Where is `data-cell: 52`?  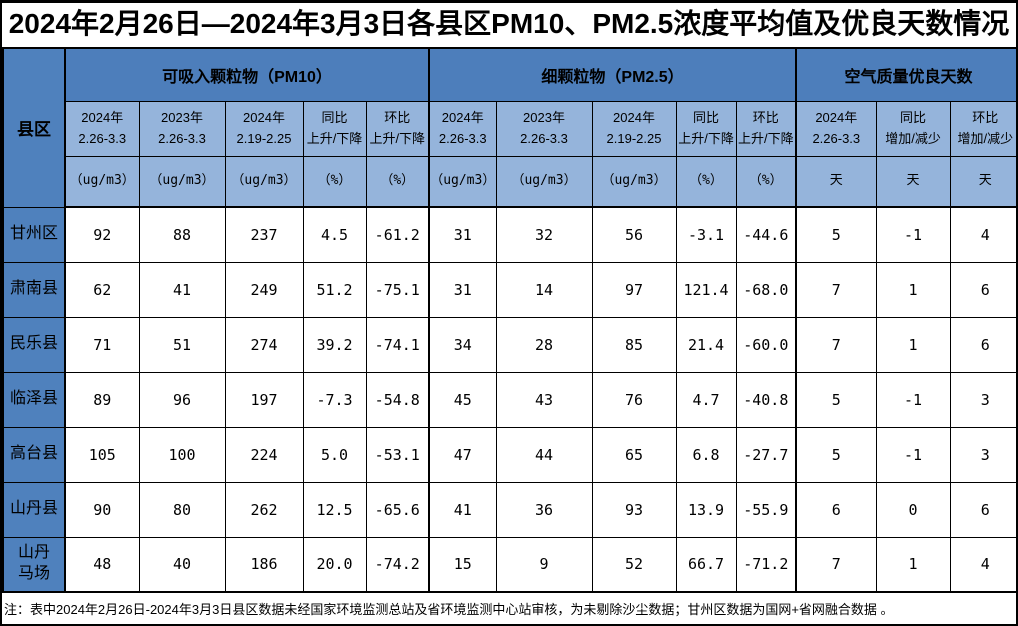
data-cell: 52 is located at coordinates (634, 564).